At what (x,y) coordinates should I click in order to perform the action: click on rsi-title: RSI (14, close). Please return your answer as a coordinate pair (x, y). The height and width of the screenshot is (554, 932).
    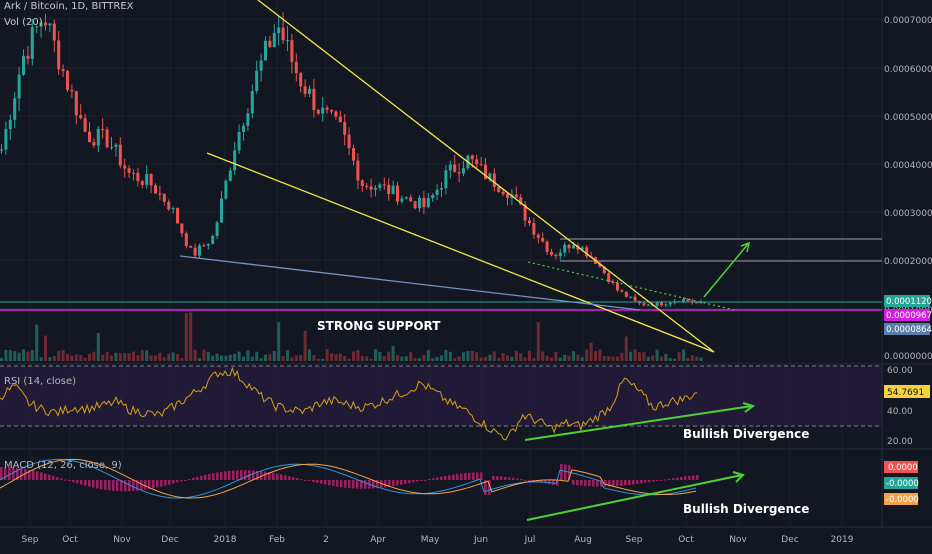
    Looking at the image, I should click on (40, 381).